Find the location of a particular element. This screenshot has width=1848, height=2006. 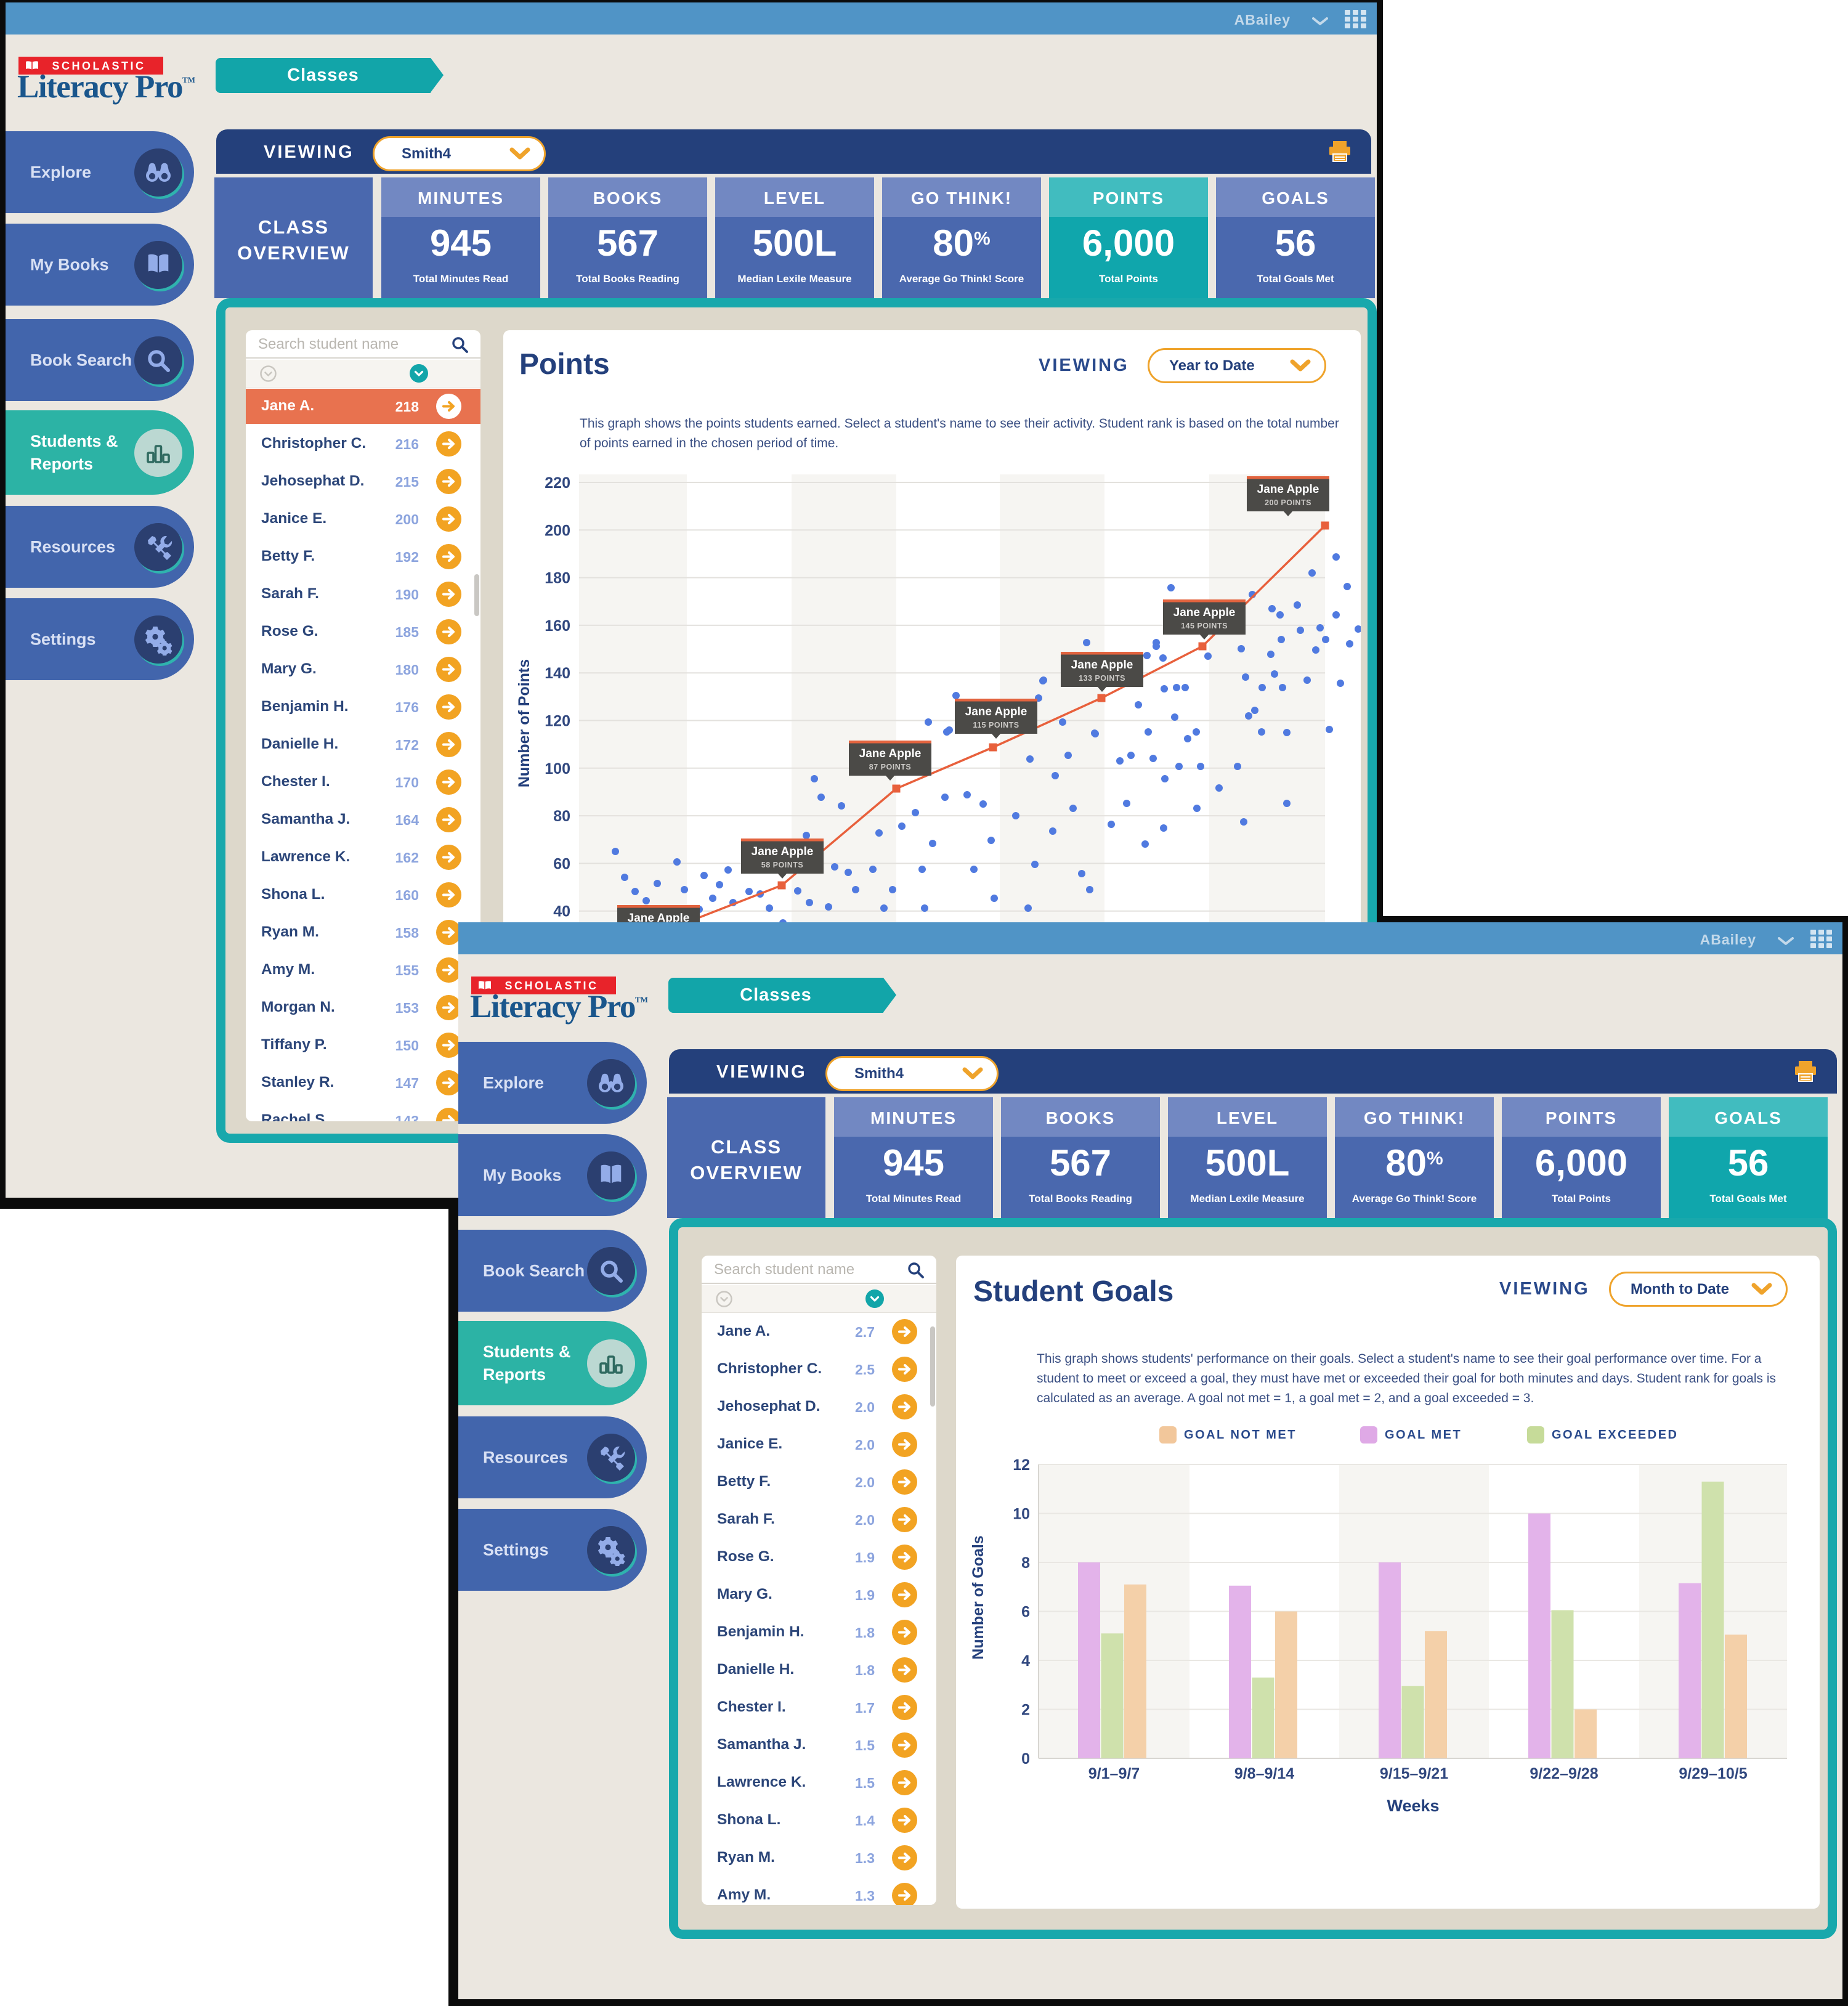

svg-text: 200 is located at coordinates (557, 530).